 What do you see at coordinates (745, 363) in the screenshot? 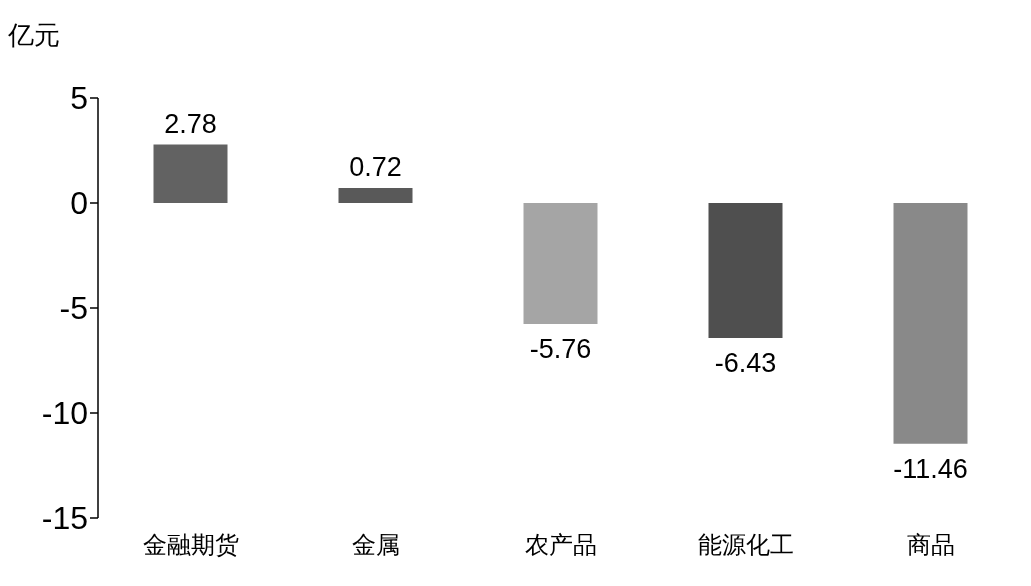
I see `data-label: -6.43` at bounding box center [745, 363].